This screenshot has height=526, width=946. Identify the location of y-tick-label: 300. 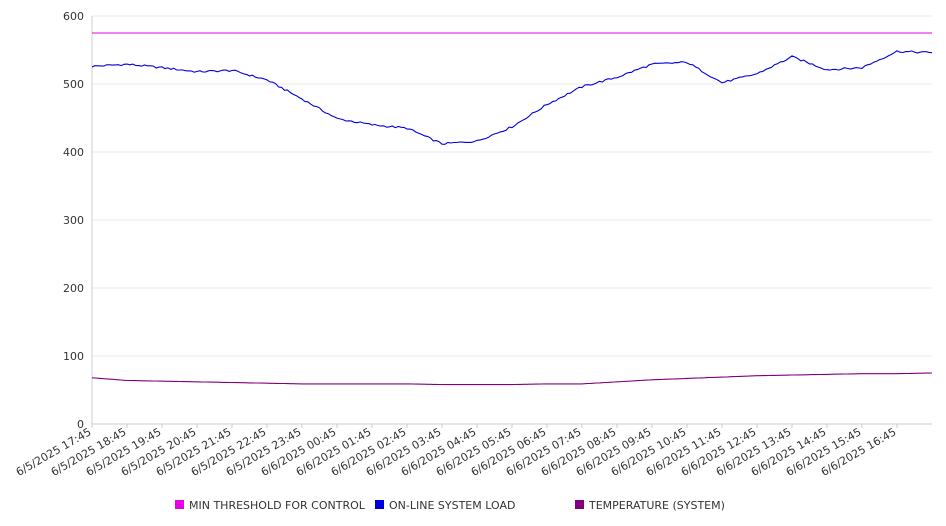
(73, 220).